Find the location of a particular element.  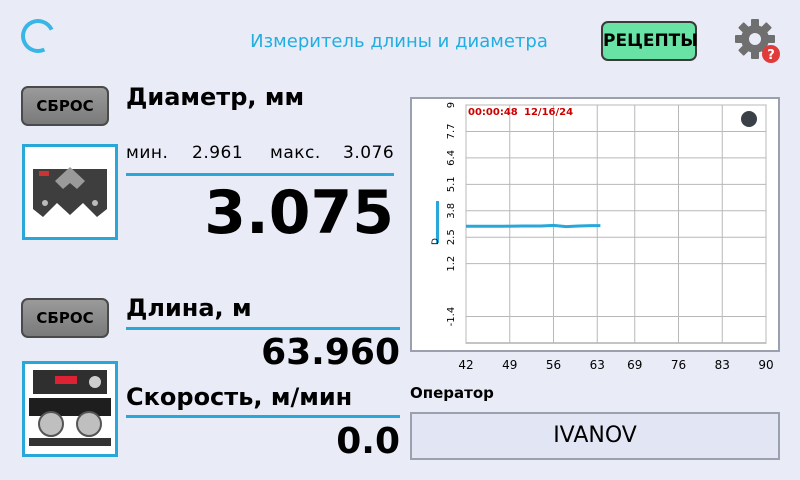

diameter-max-label: макс. is located at coordinates (295, 153).